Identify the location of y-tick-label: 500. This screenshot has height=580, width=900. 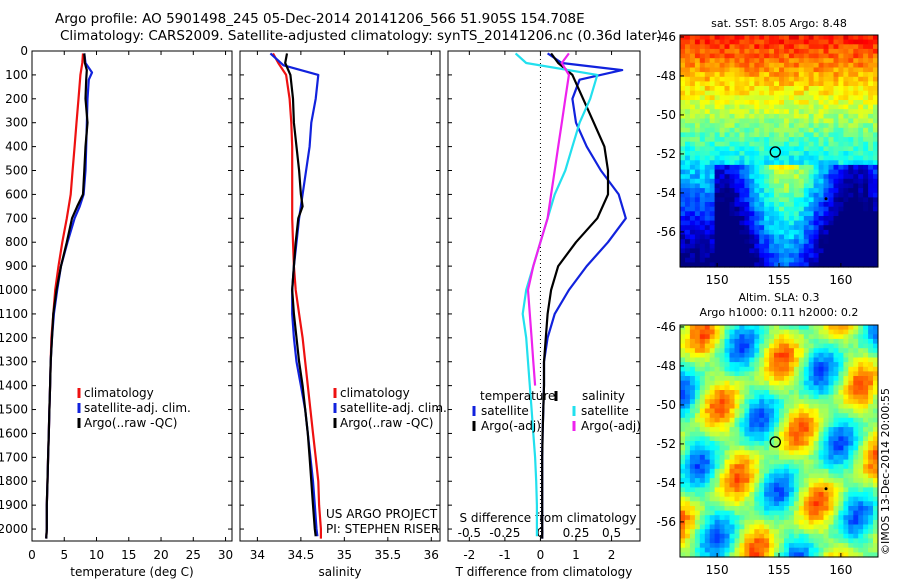
(16, 171).